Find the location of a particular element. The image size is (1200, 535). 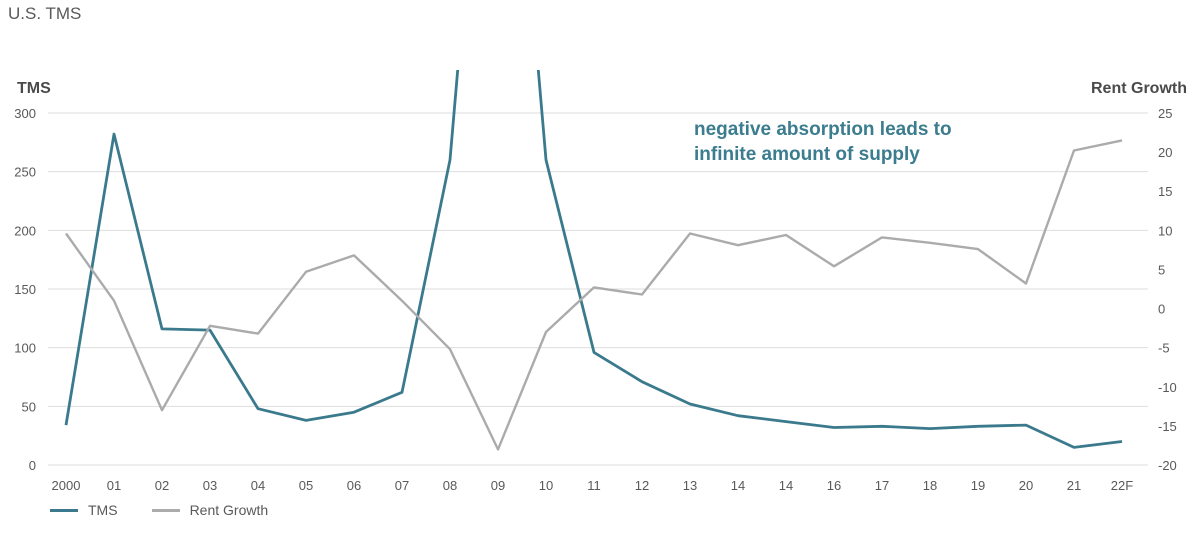

left-axis-tick-label: 150 is located at coordinates (25, 289).